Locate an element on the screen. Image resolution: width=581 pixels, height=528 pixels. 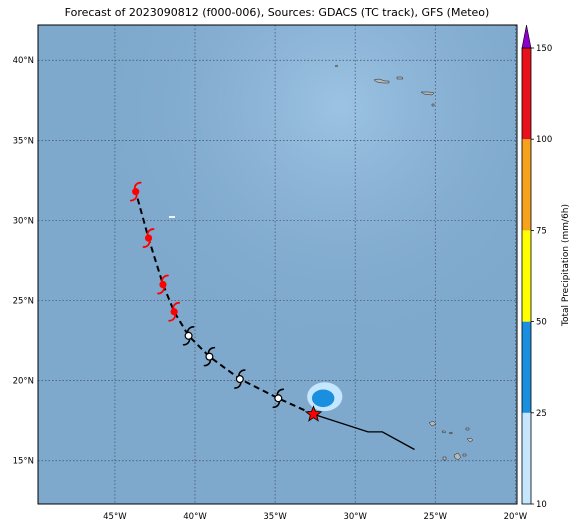
forecast-track-line is located at coordinates (224, 303).